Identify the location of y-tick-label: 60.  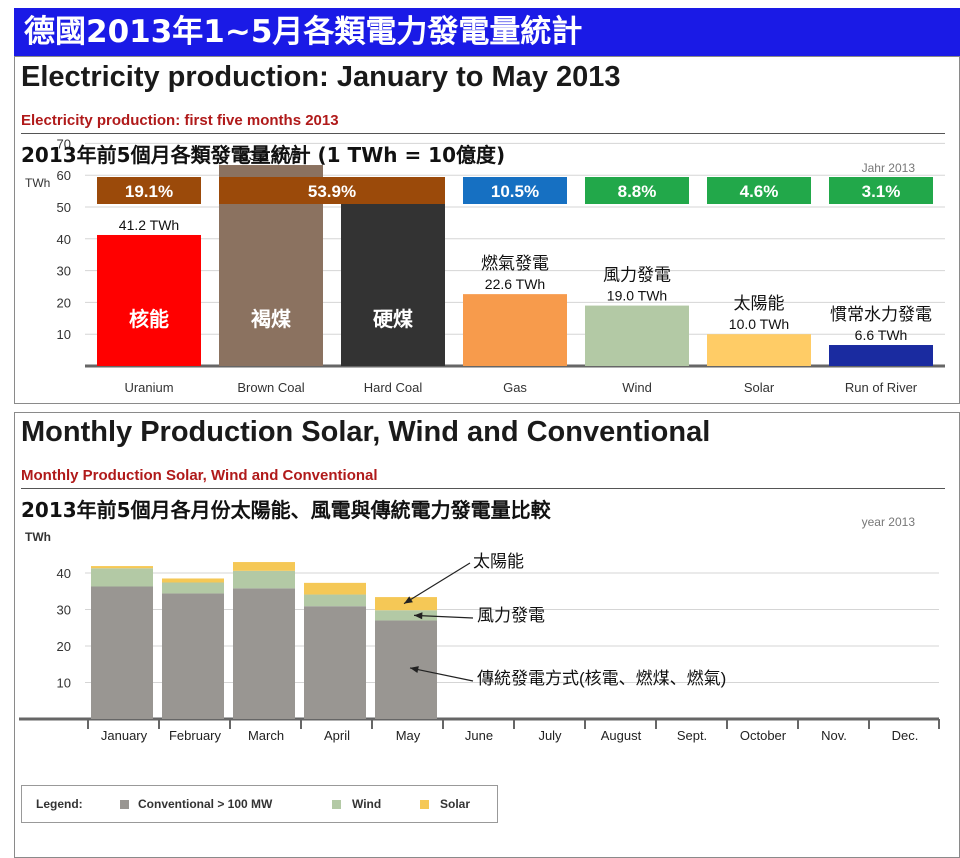
(64, 175).